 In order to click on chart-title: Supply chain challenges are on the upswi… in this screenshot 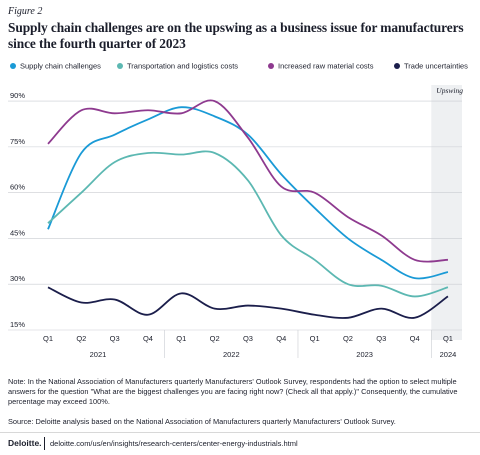, I will do `click(236, 35)`.